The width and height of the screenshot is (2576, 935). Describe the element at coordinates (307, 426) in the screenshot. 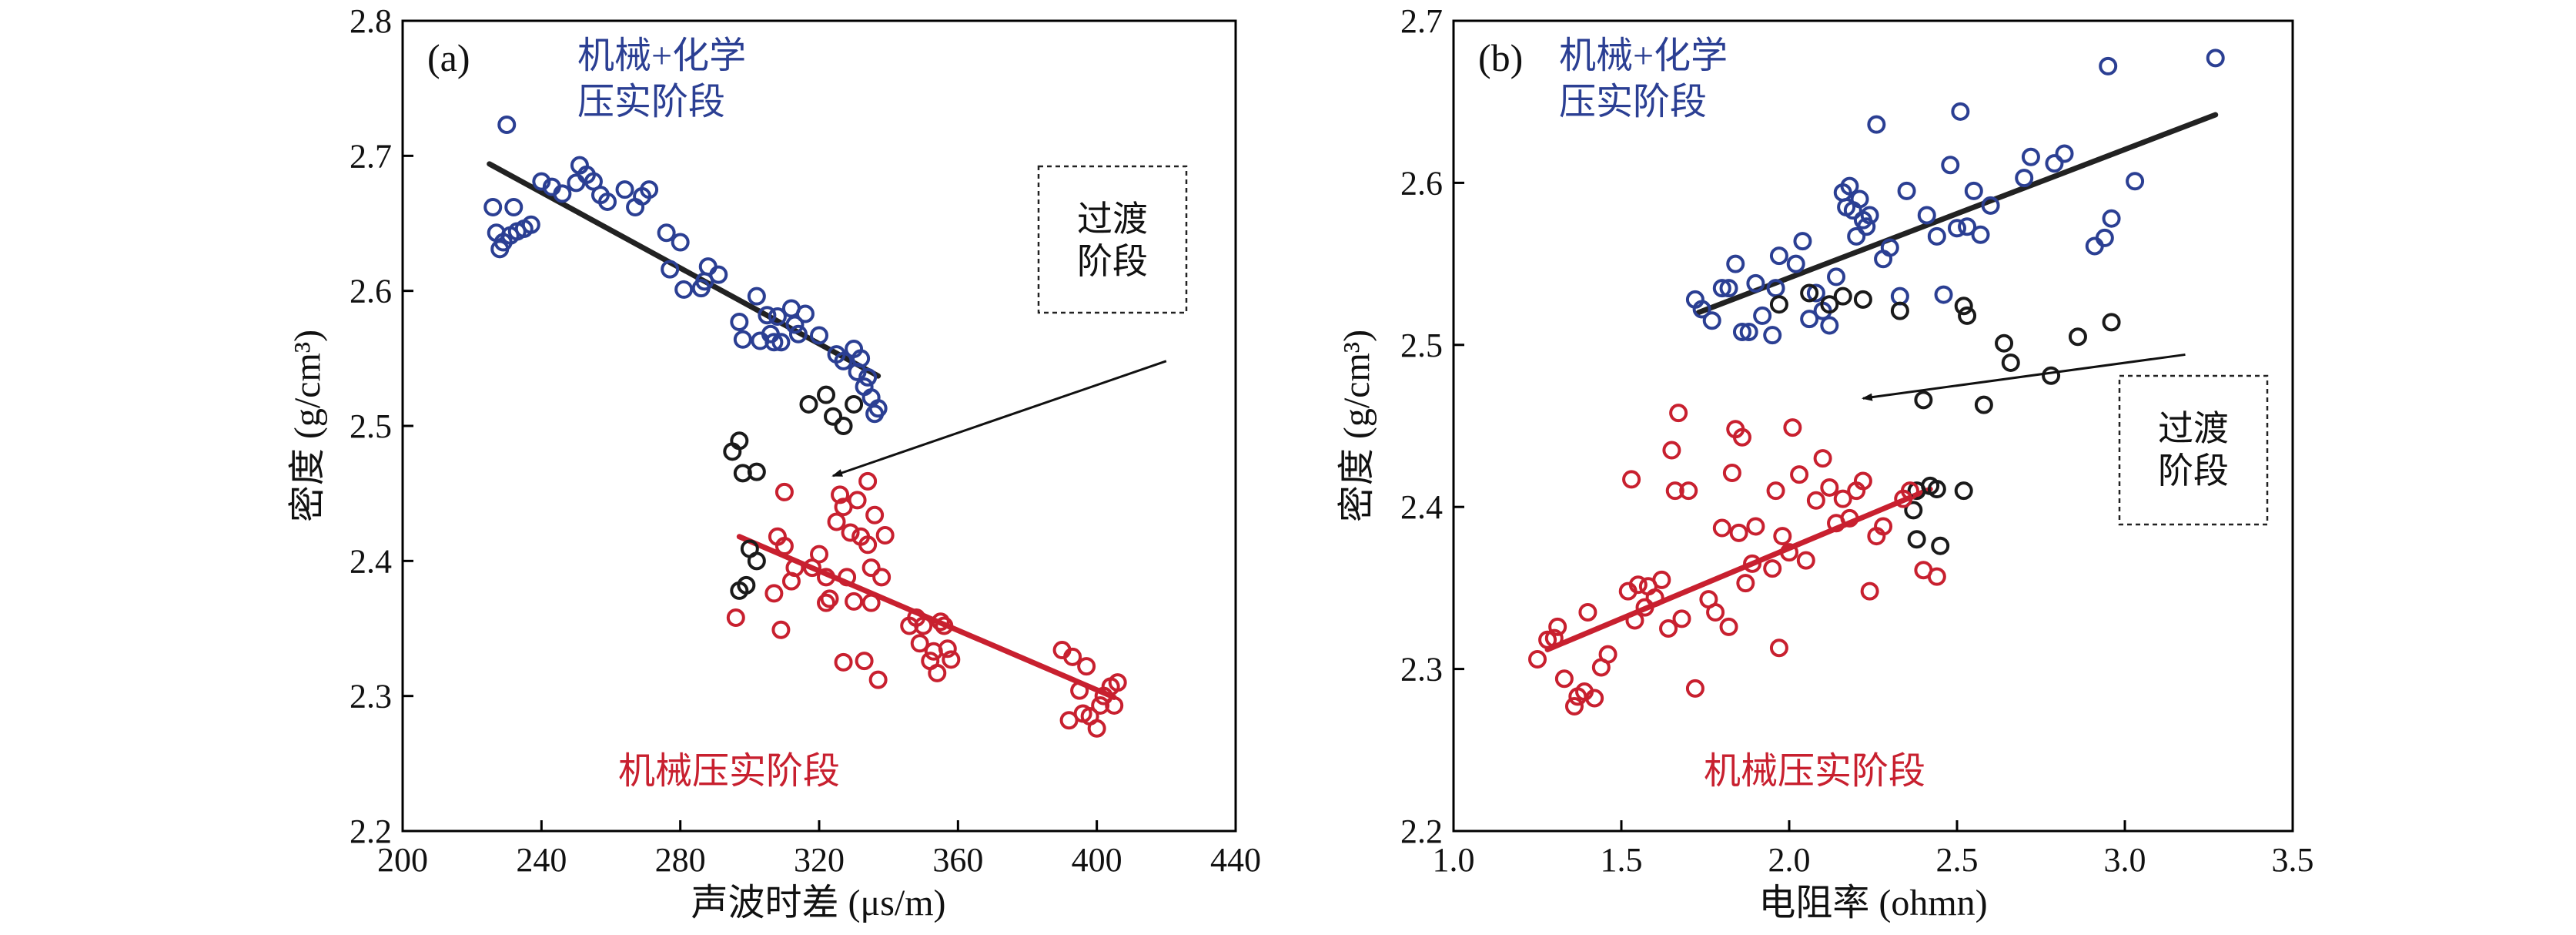

I see `y-axis-label-a: 密度 (g/cm³)` at that location.